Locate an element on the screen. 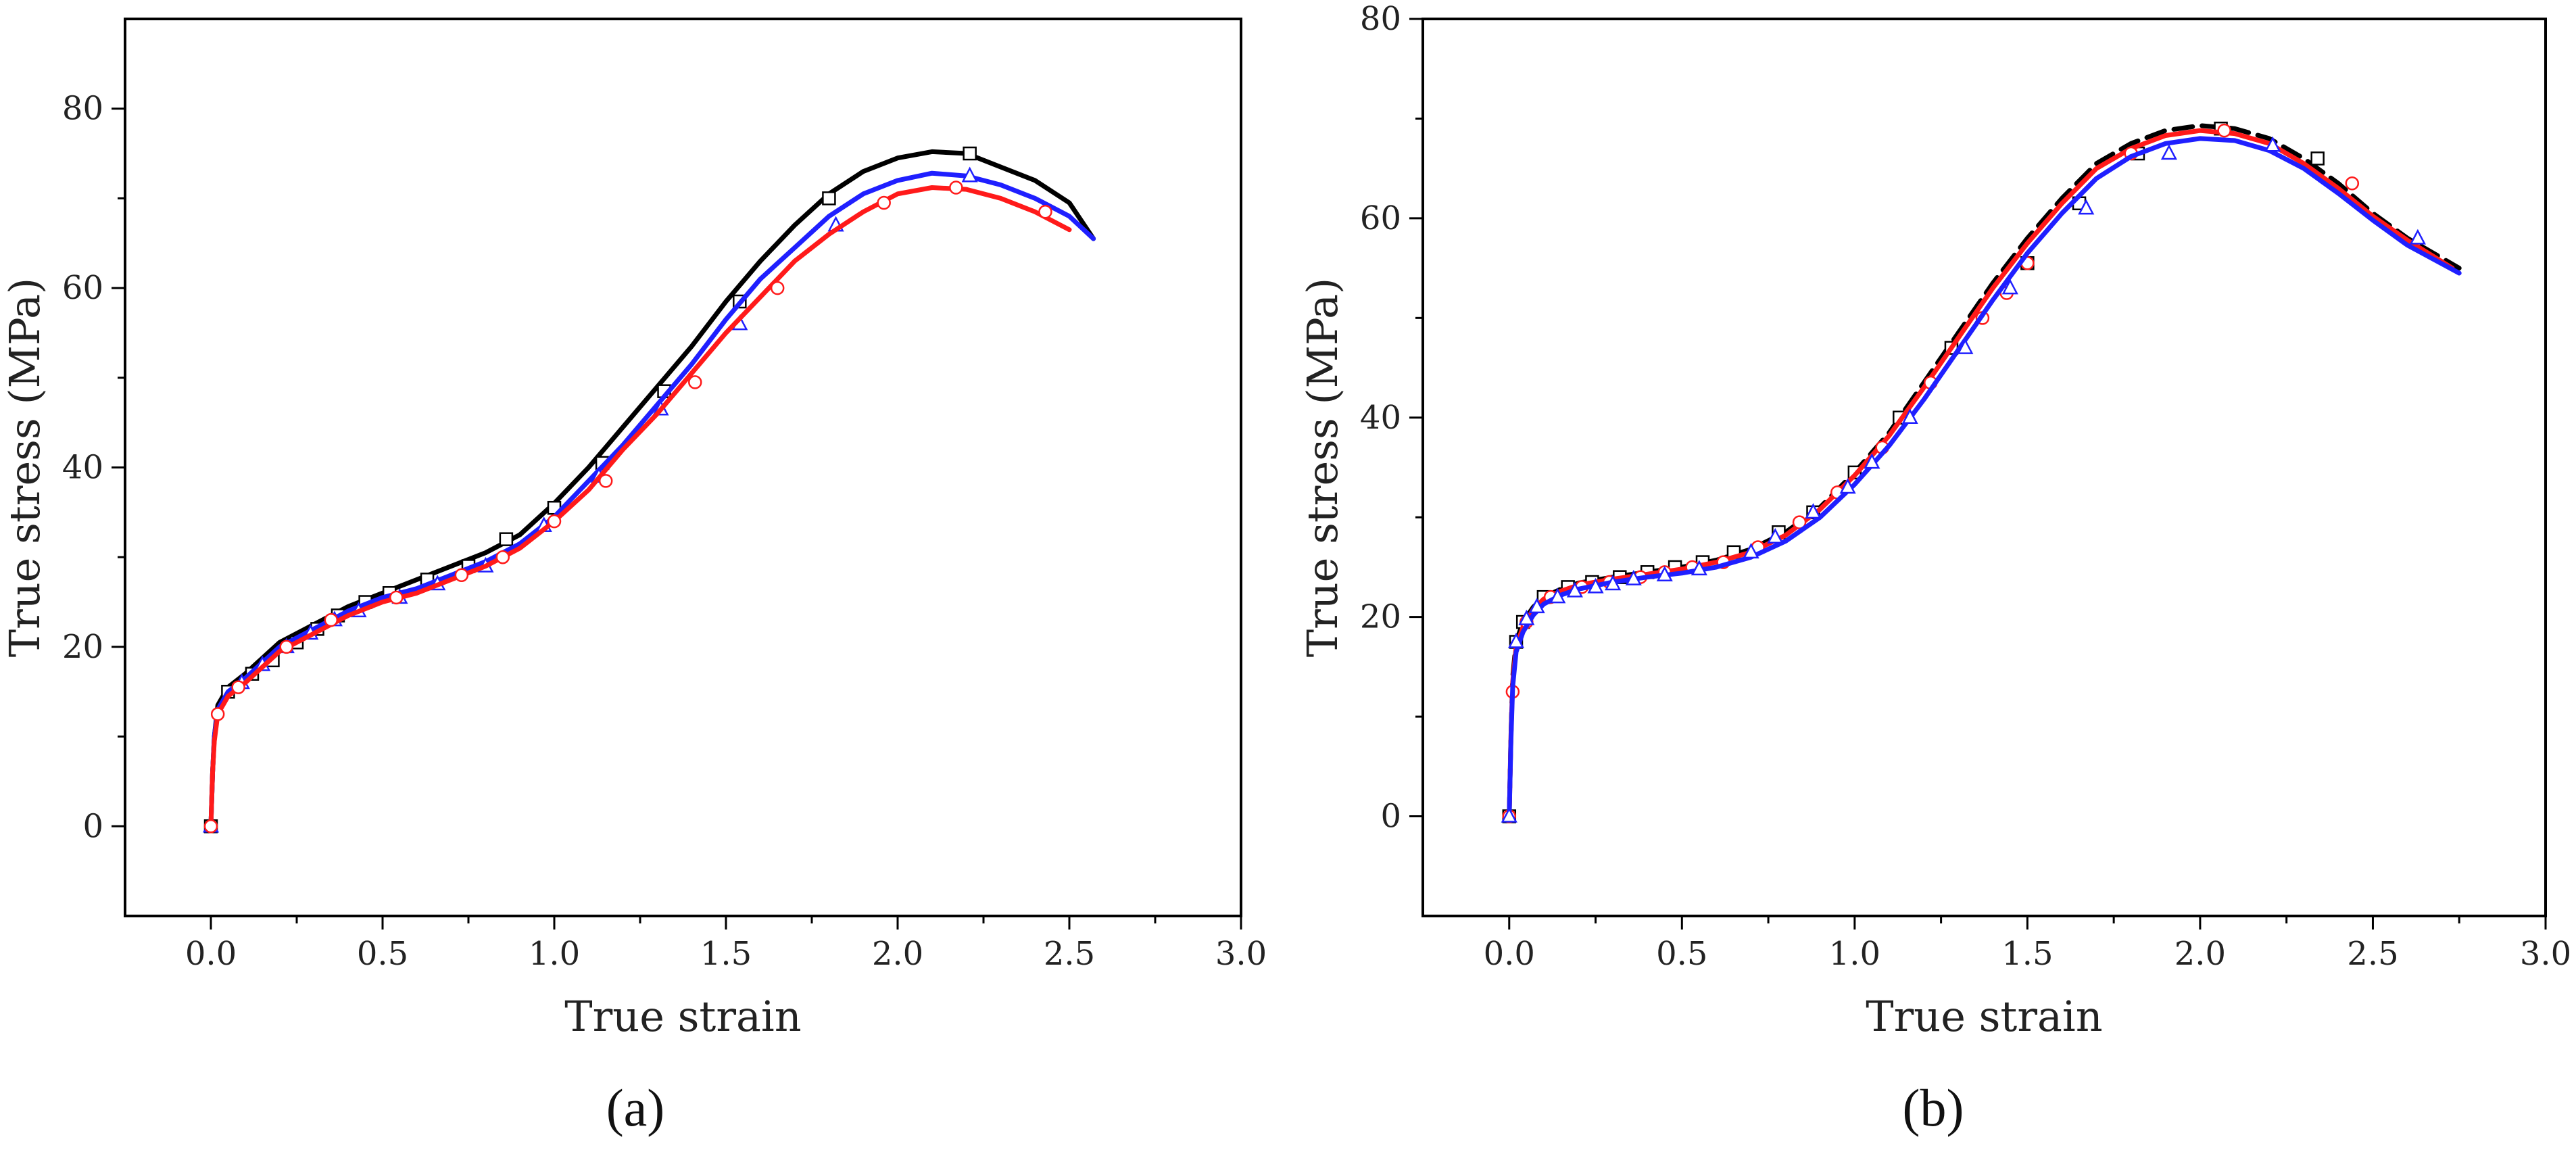 The image size is (2576, 1158). panel-label: (b) is located at coordinates (1933, 1107).